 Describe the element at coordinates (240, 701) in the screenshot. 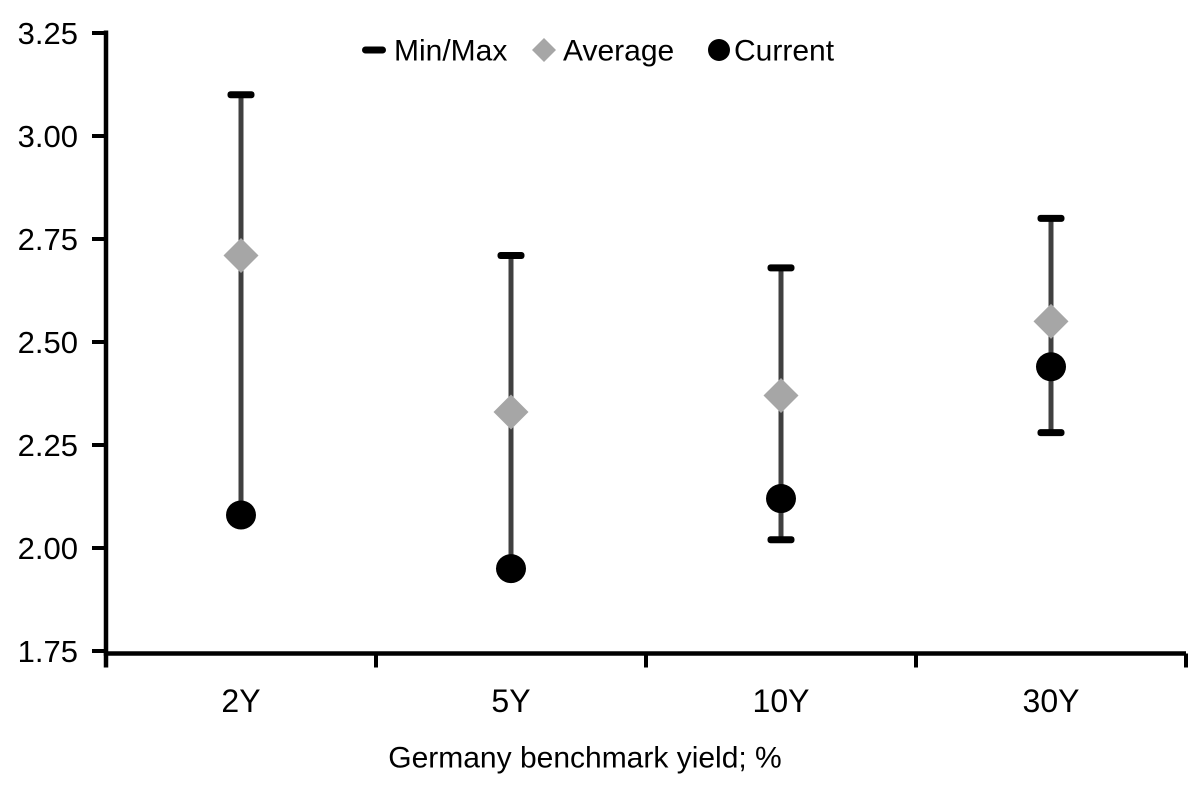

I see `x-category-label-2y: 2Y` at that location.